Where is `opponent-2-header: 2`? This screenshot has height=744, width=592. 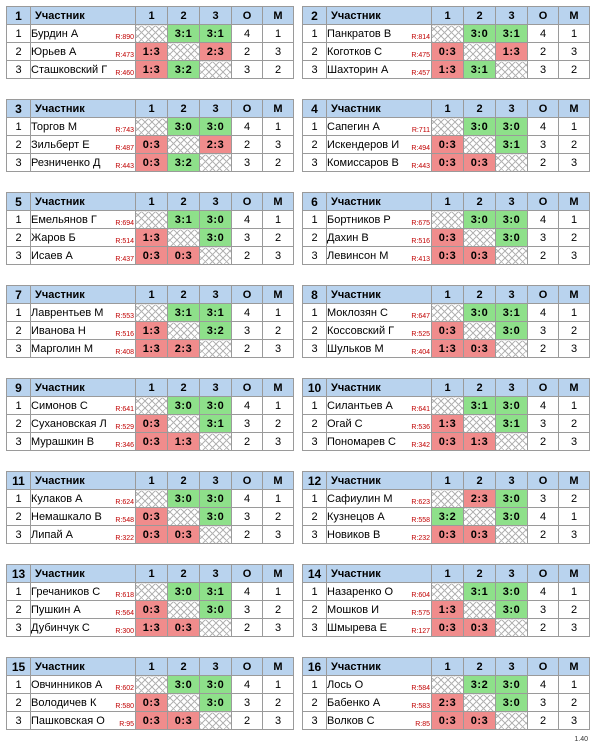
opponent-2-header: 2 is located at coordinates (479, 15).